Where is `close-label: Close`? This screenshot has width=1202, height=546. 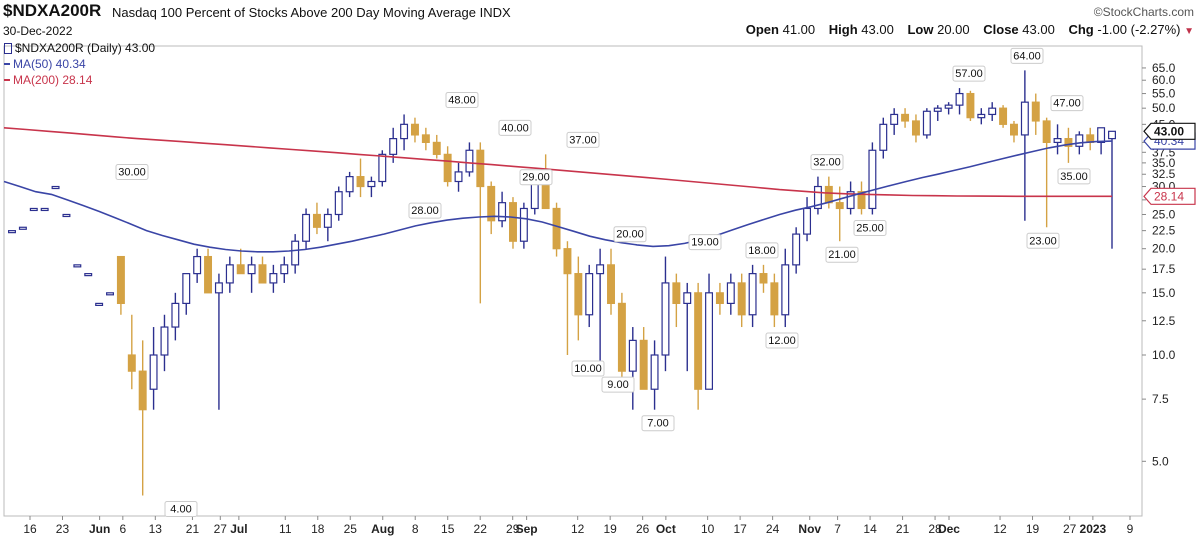 close-label: Close is located at coordinates (1001, 29).